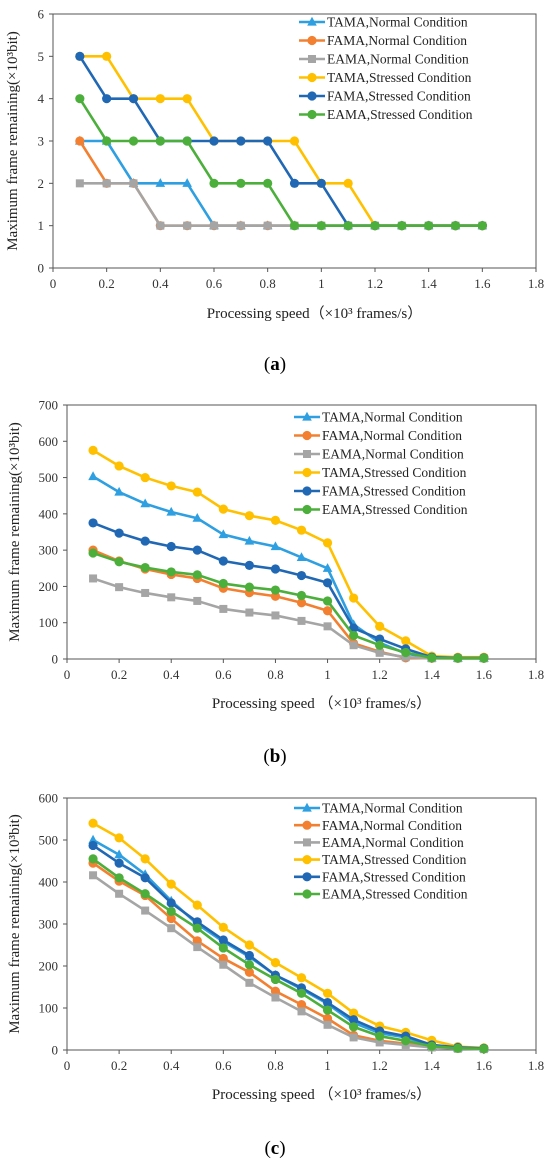 The width and height of the screenshot is (550, 1171). Describe the element at coordinates (49, 477) in the screenshot. I see `y-tick-label: 500` at that location.